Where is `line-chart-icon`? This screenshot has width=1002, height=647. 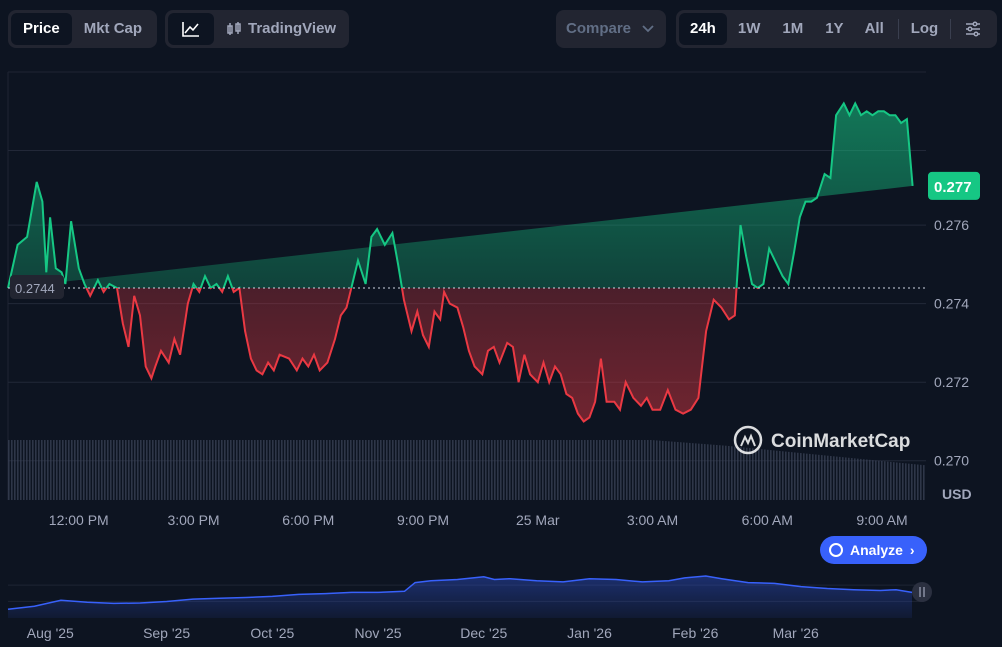
line-chart-icon is located at coordinates (190, 29).